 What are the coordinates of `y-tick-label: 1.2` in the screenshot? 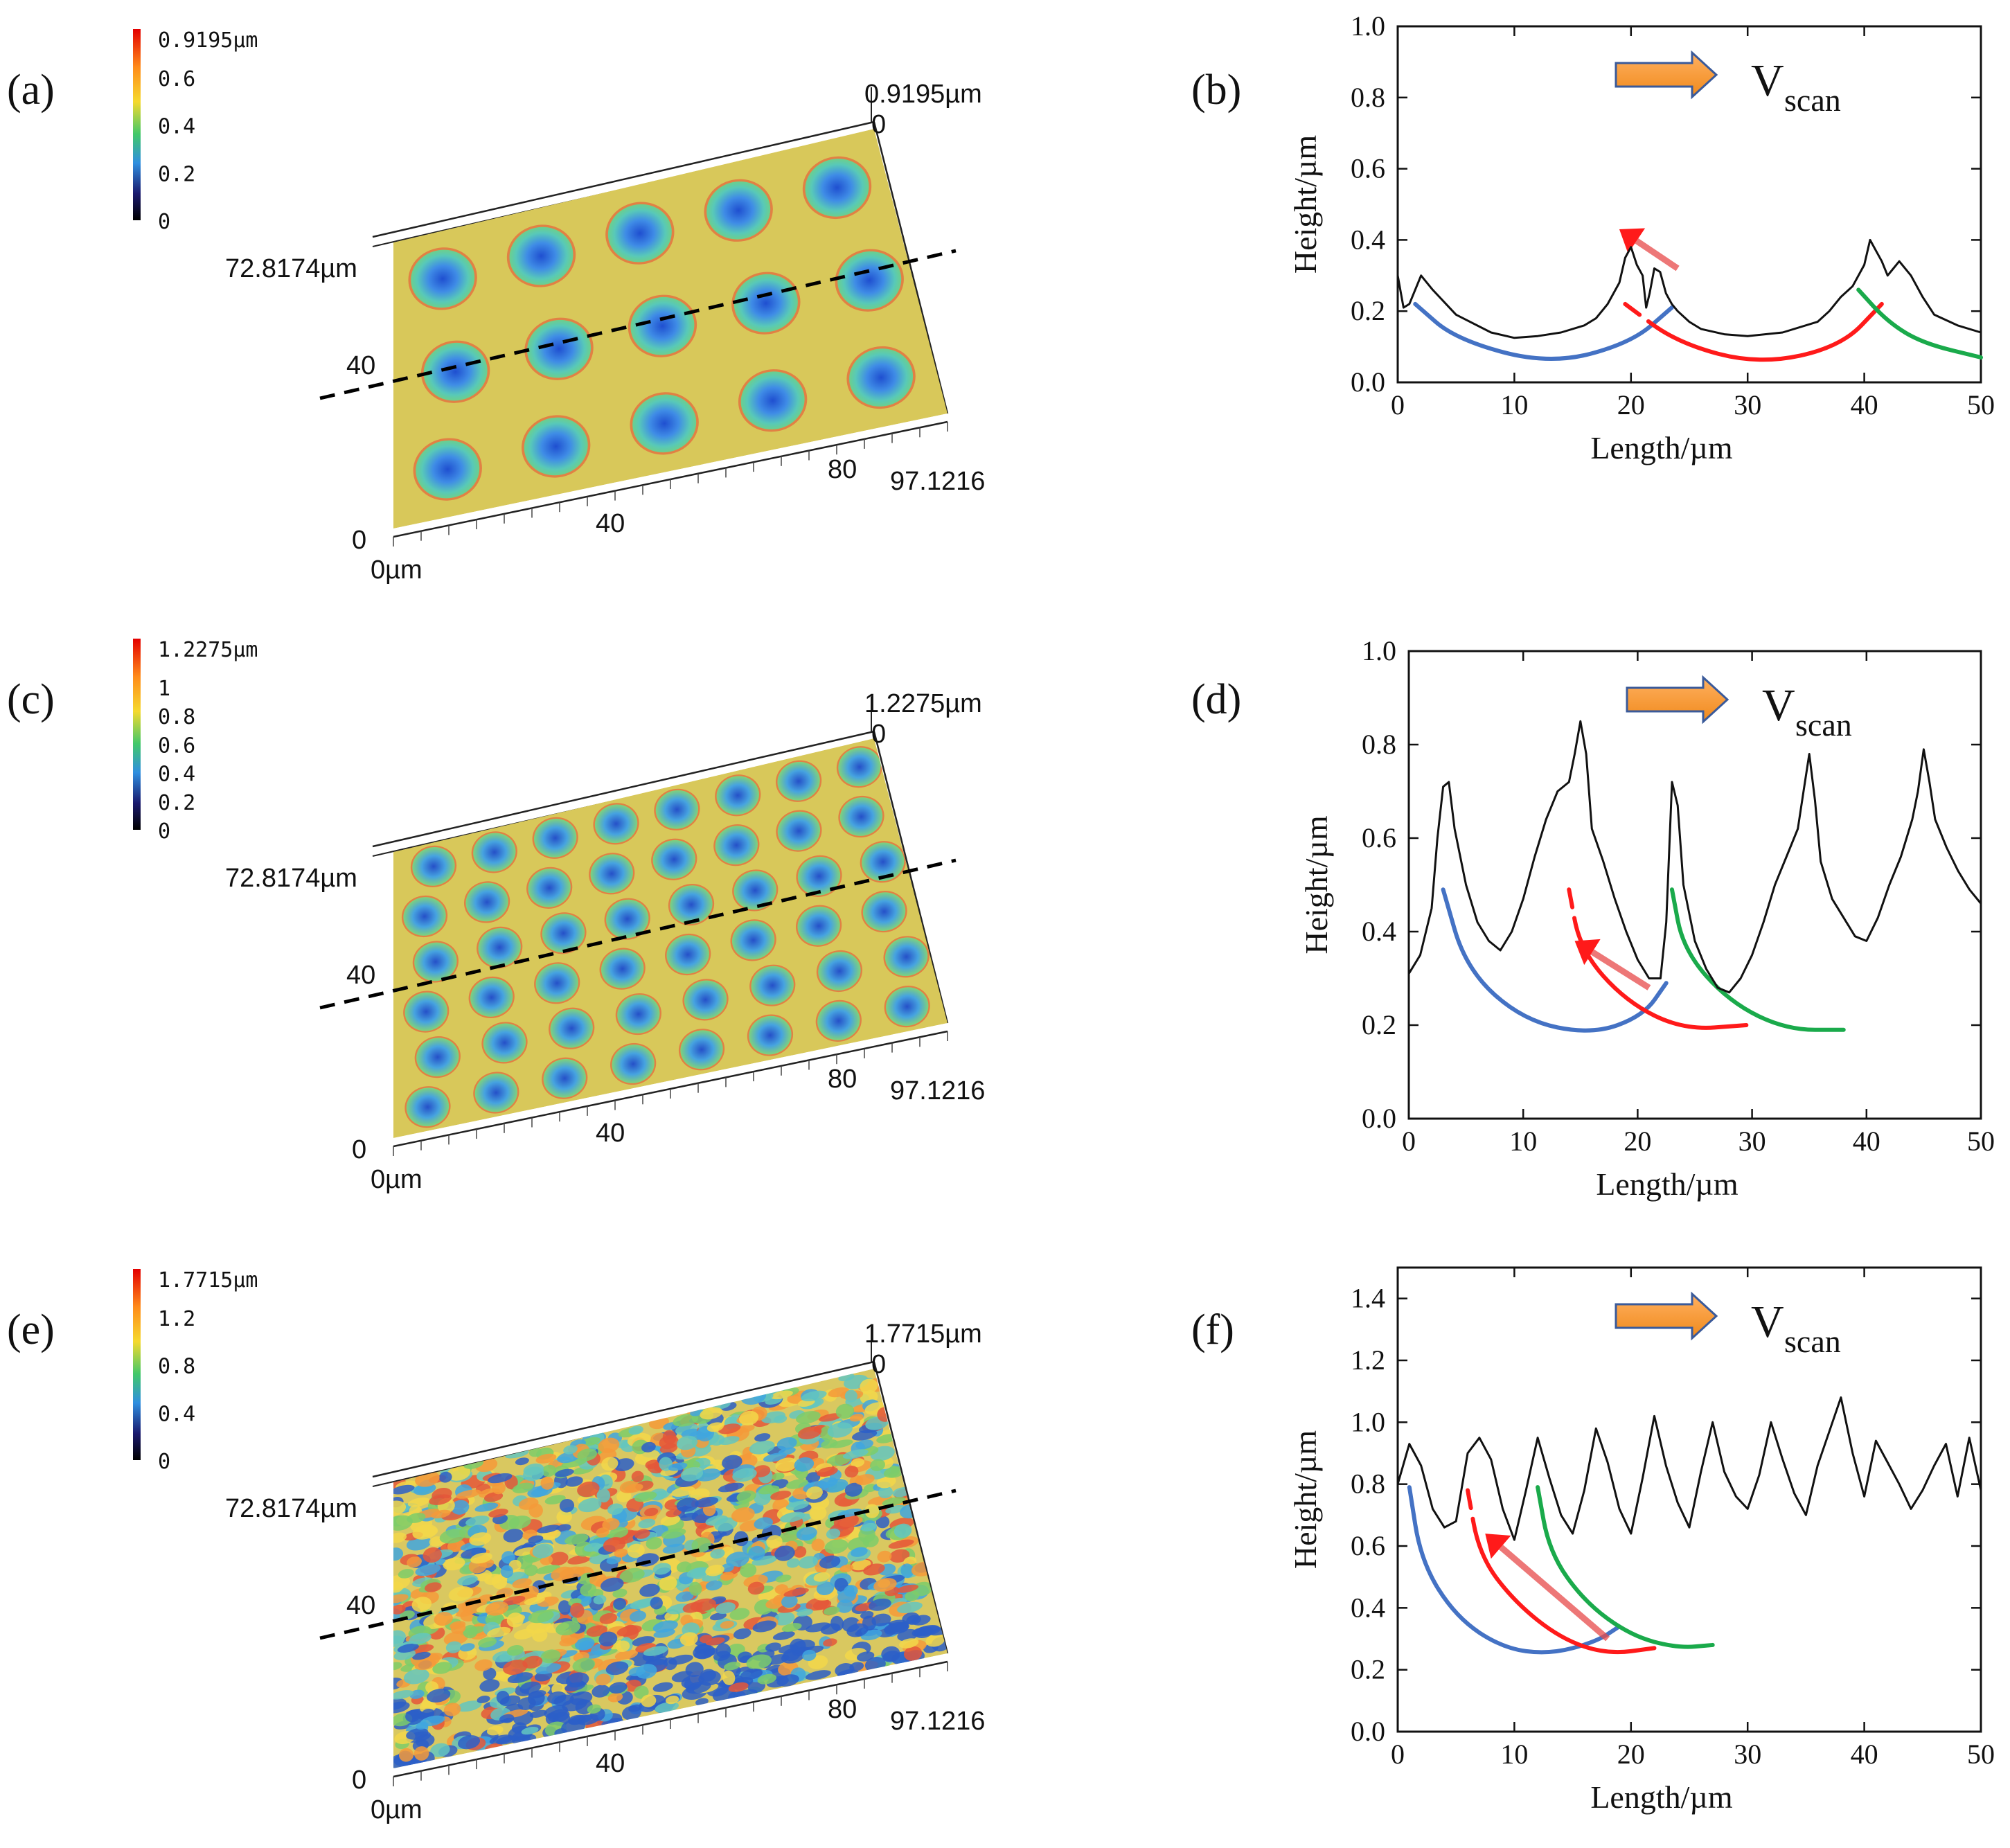 It's located at (1368, 1360).